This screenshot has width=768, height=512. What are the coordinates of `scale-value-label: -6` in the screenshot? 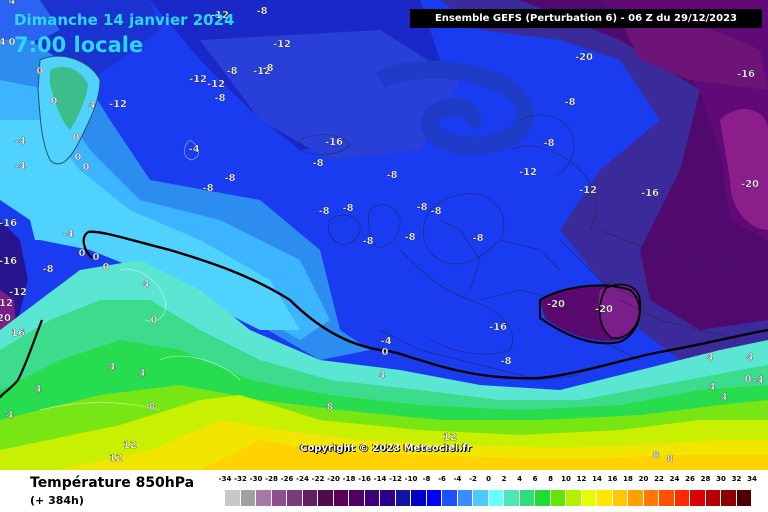 It's located at (442, 479).